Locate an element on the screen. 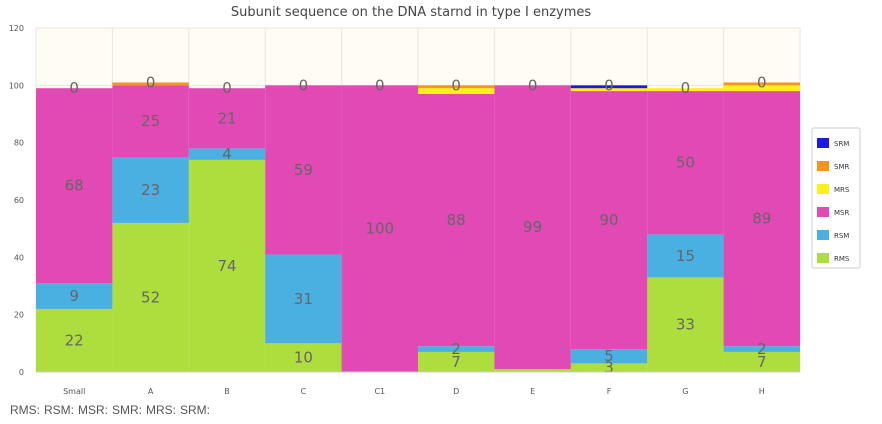 This screenshot has width=882, height=424. footer-series-item: SRM: is located at coordinates (195, 410).